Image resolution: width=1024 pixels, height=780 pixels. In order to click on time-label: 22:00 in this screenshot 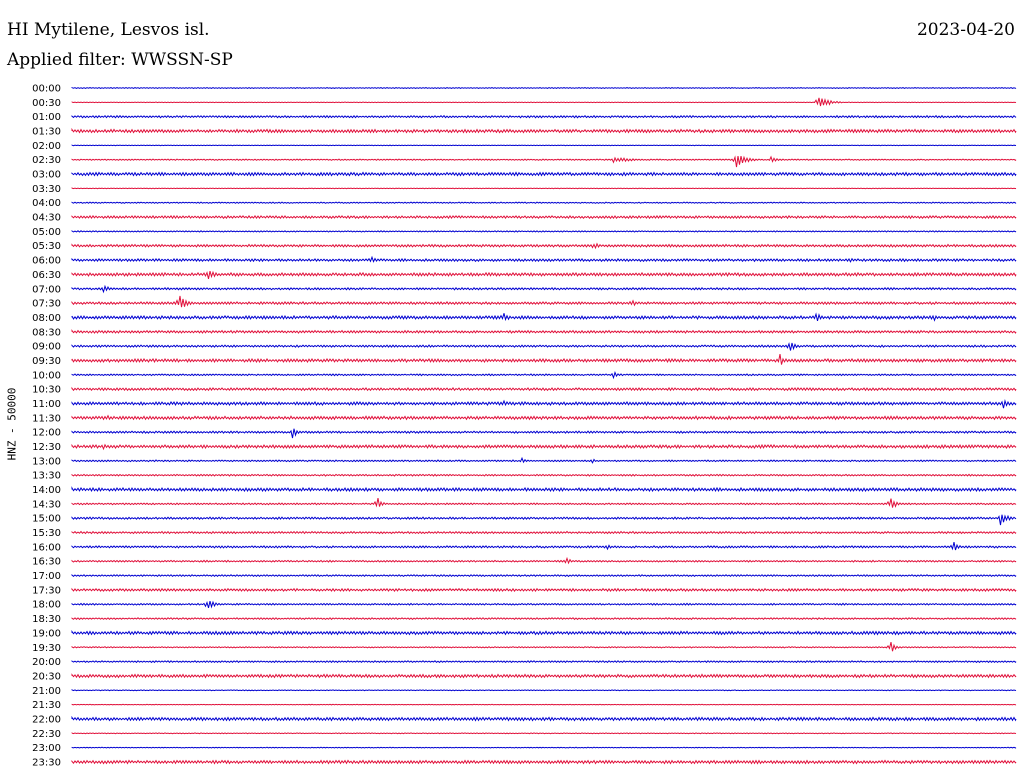, I will do `click(46, 719)`.